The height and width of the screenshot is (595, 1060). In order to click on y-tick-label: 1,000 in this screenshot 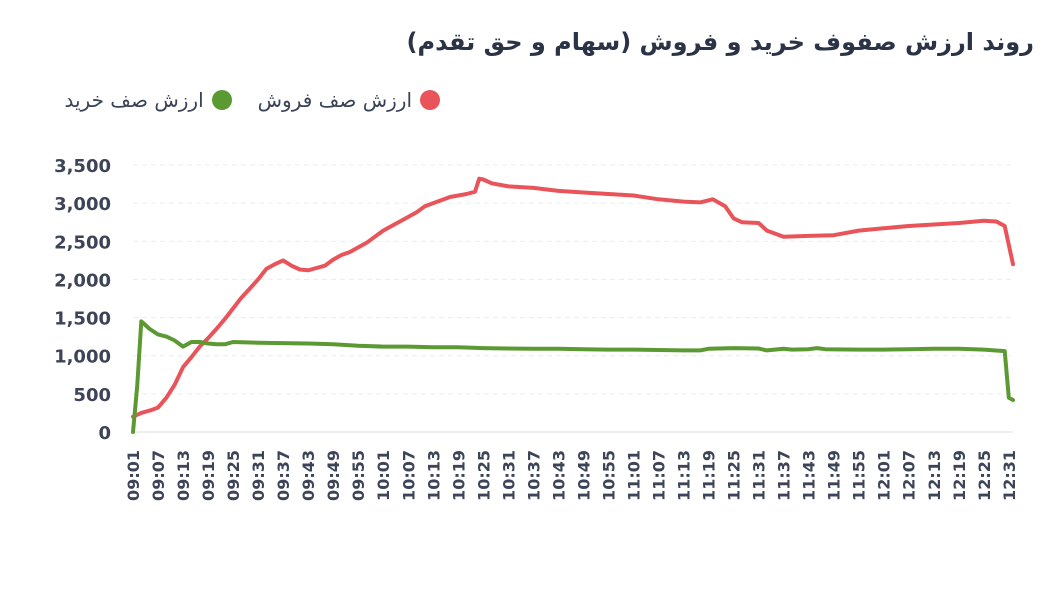, I will do `click(82, 357)`.